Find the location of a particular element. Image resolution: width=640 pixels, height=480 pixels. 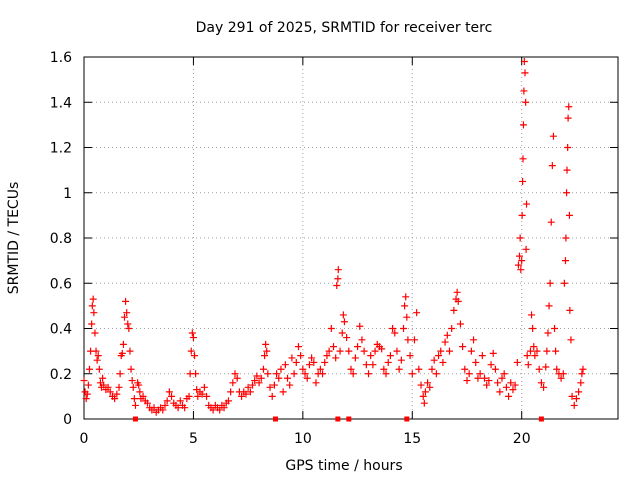

y-tick-label: 1 is located at coordinates (67, 194).